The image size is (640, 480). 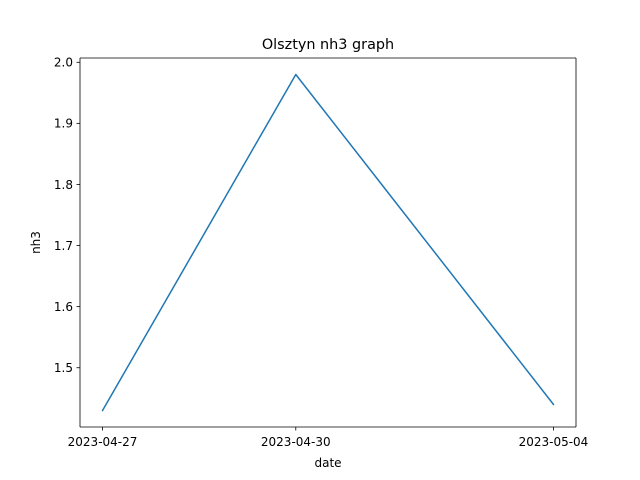 What do you see at coordinates (63, 246) in the screenshot?
I see `y-tick-label: 1.7` at bounding box center [63, 246].